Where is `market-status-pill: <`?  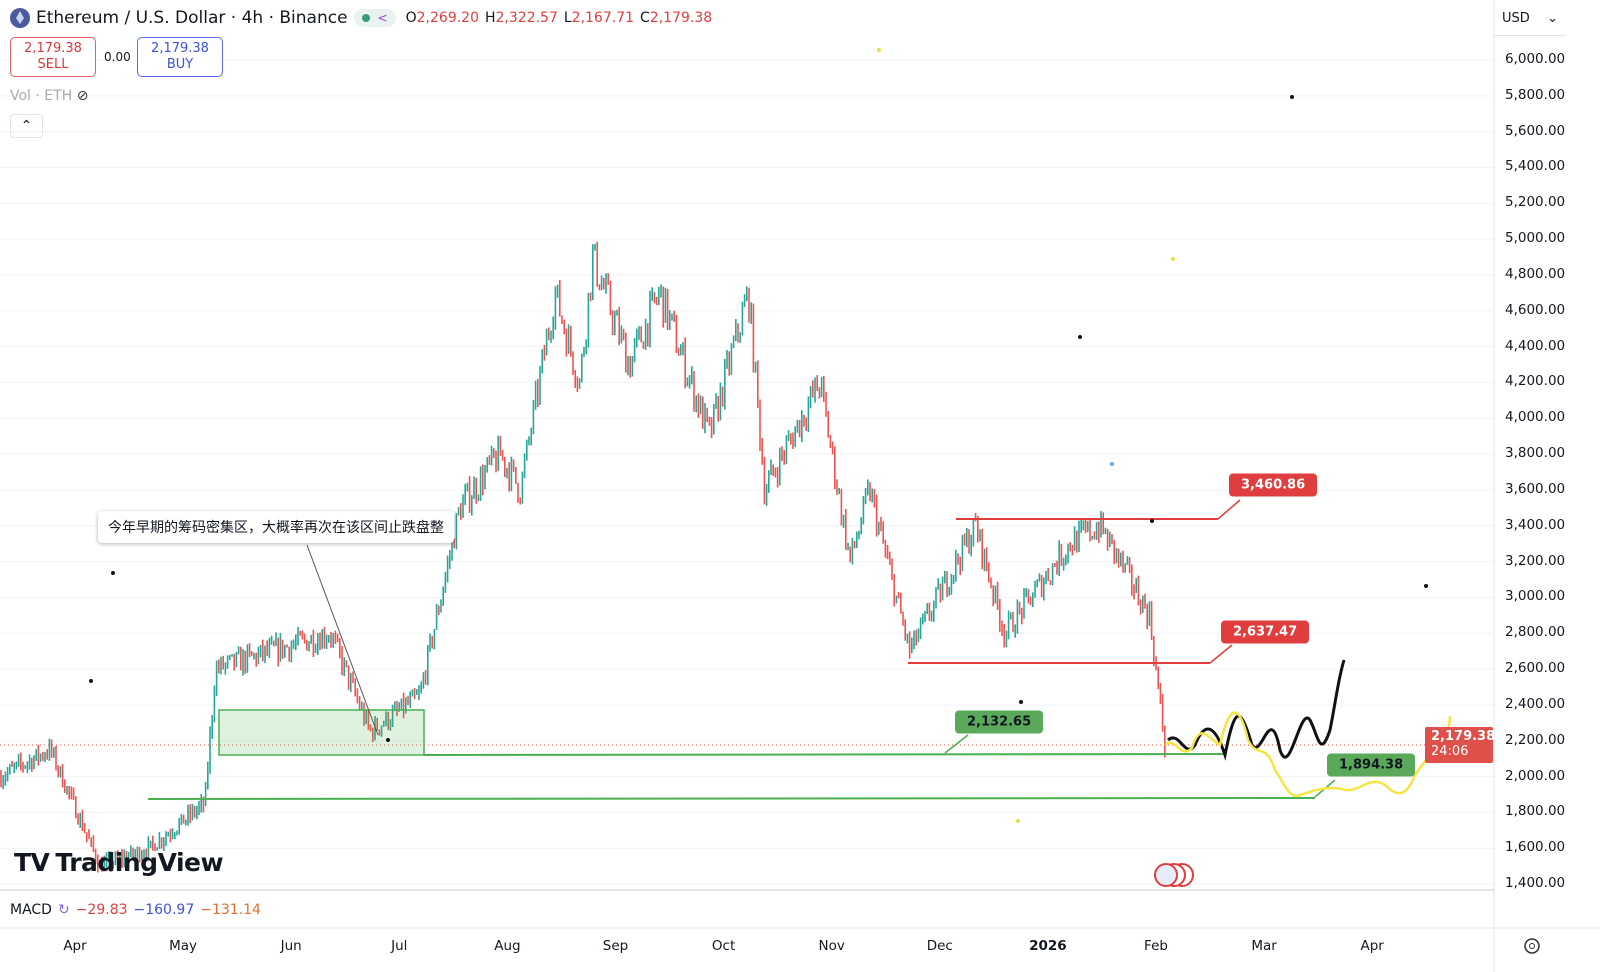 market-status-pill: < is located at coordinates (374, 18).